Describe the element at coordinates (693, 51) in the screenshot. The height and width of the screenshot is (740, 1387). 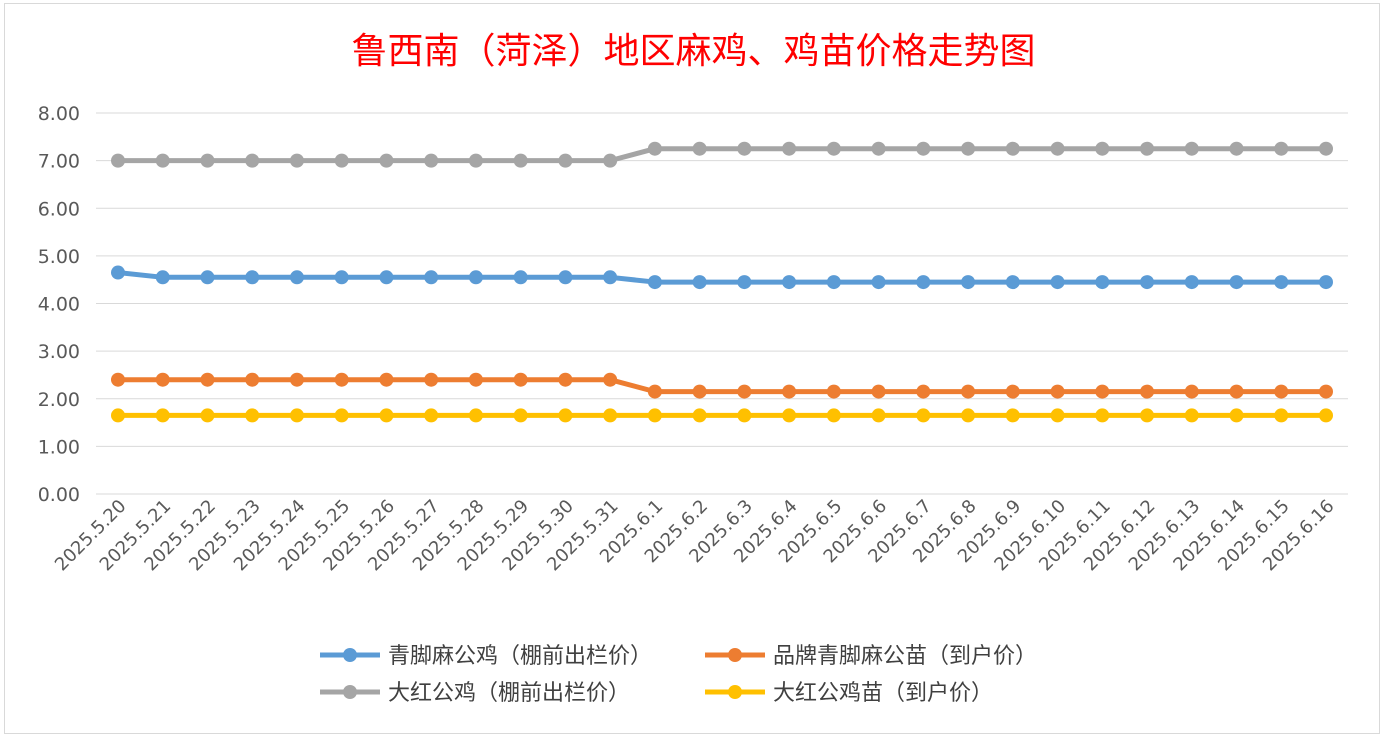
I see `chart-title: 鲁西南（菏泽）地区麻鸡、鸡苗价格走势图` at that location.